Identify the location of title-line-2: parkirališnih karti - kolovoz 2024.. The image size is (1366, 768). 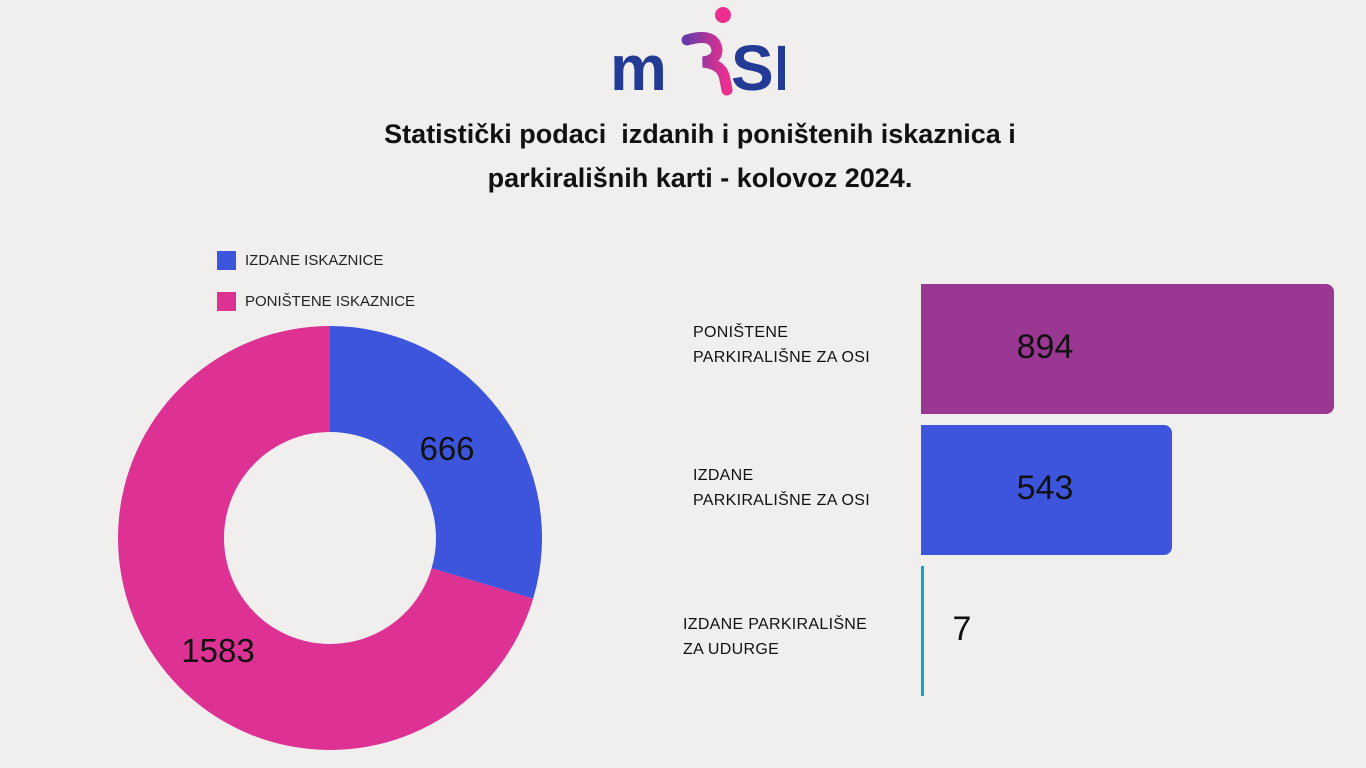
(700, 178).